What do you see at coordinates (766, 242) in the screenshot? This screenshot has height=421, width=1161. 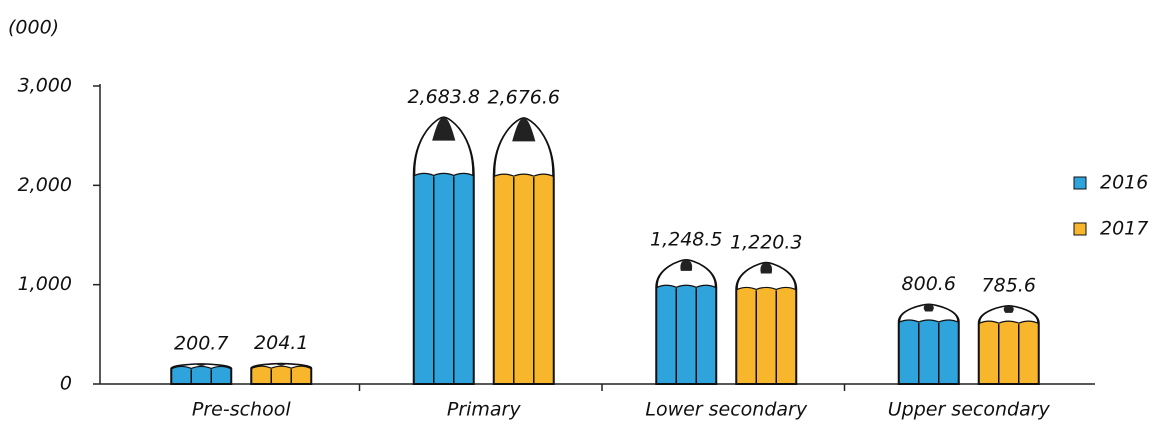 I see `value-label: 1,220.3` at bounding box center [766, 242].